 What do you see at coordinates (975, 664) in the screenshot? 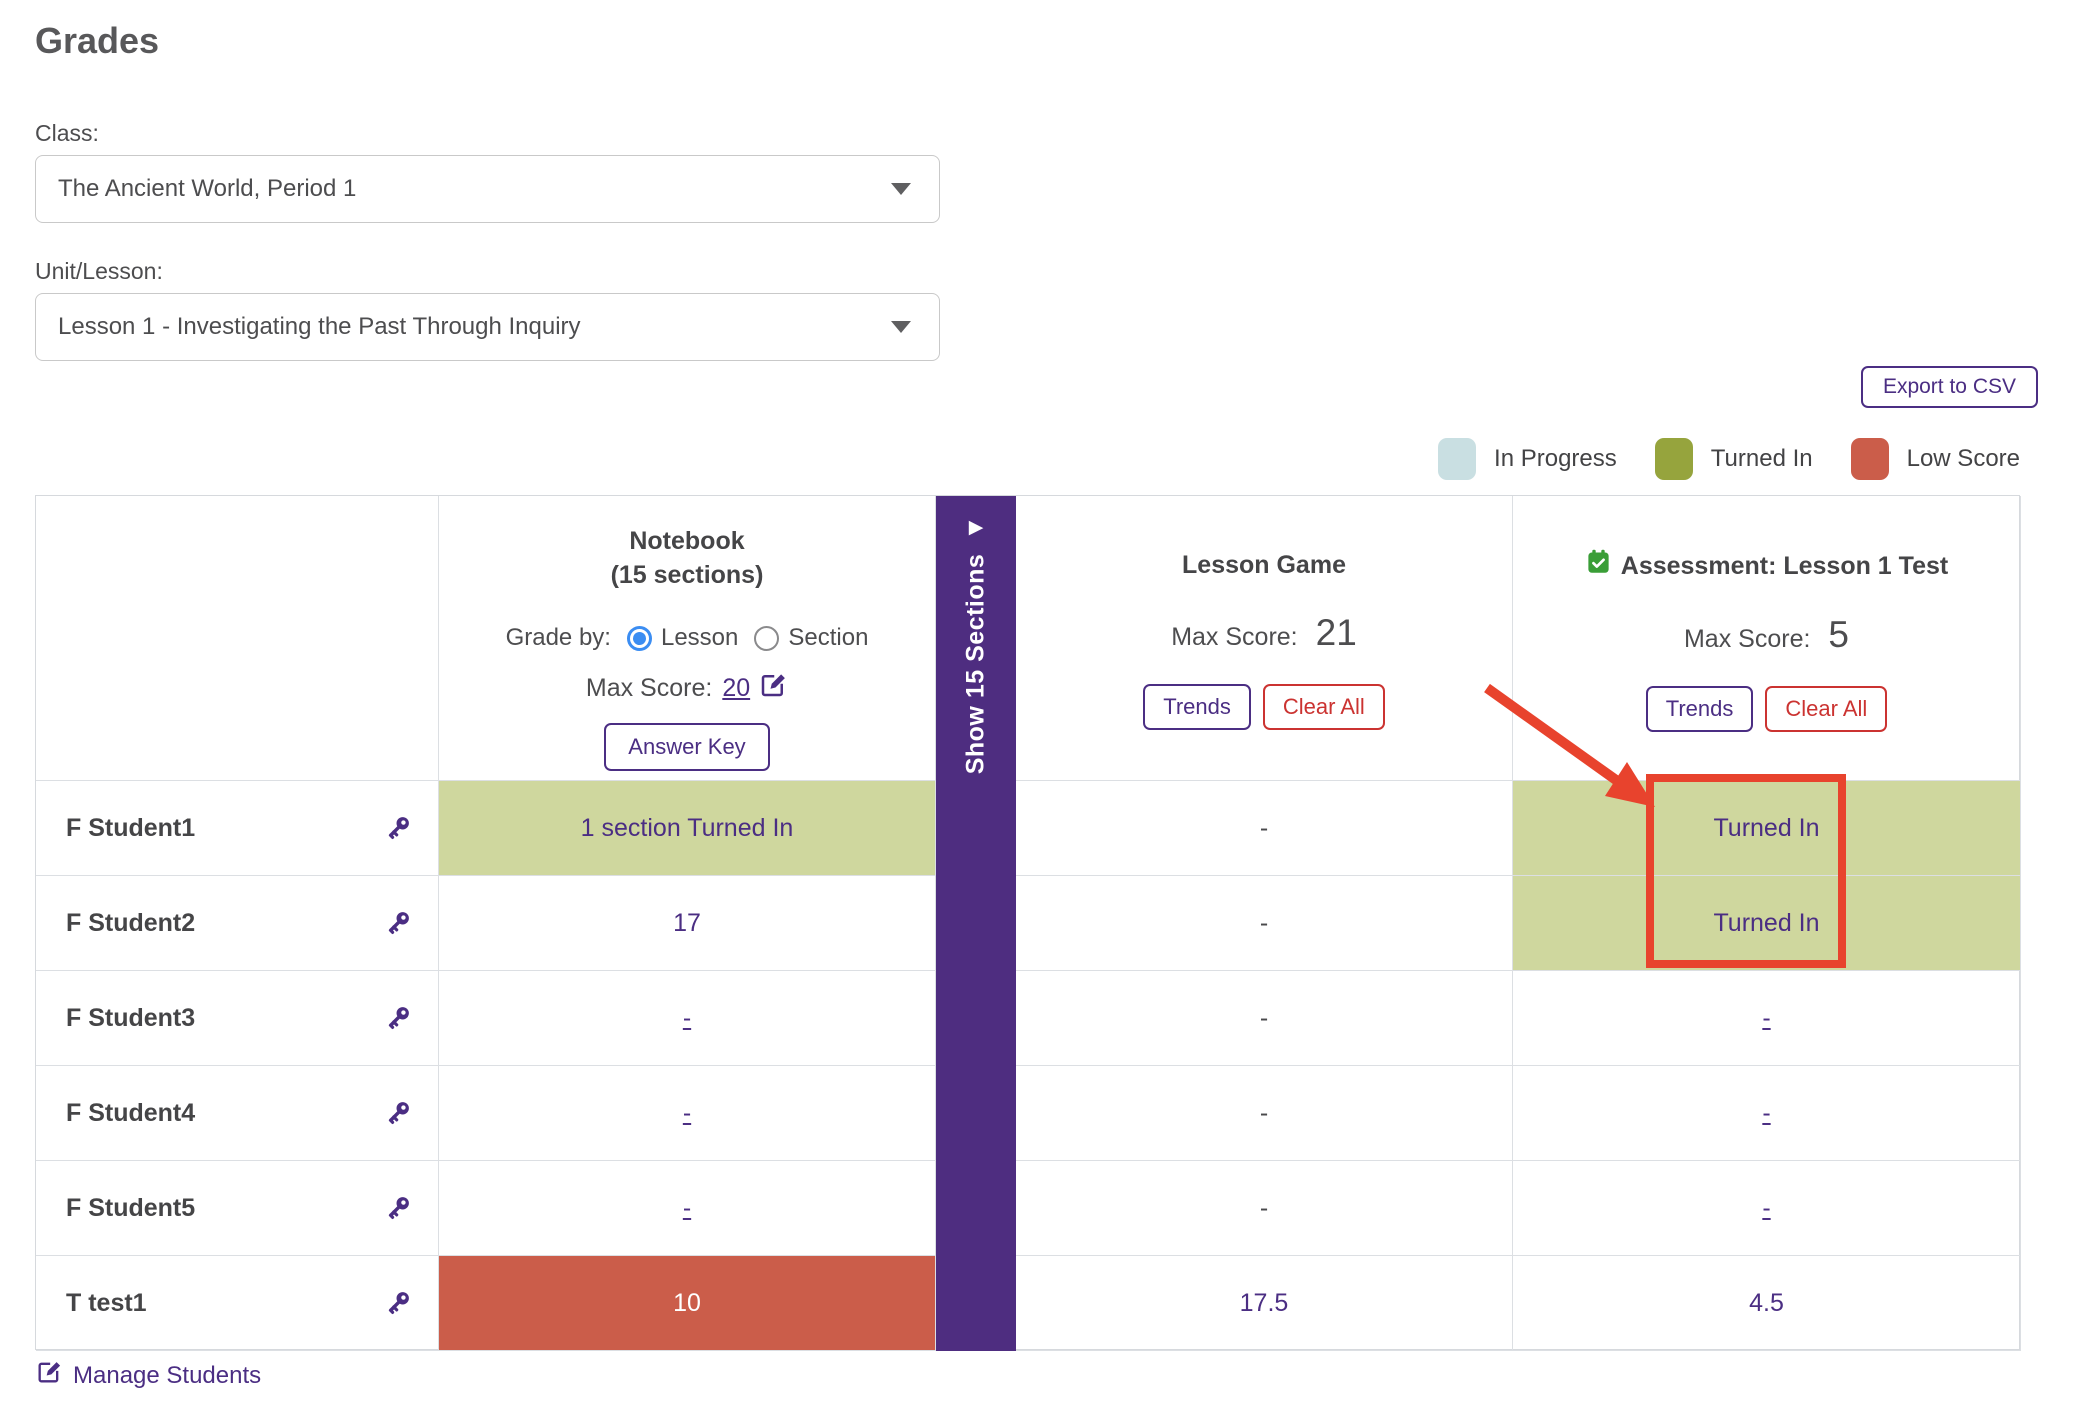
I see `show-sections-label: Show 15 Sections` at bounding box center [975, 664].